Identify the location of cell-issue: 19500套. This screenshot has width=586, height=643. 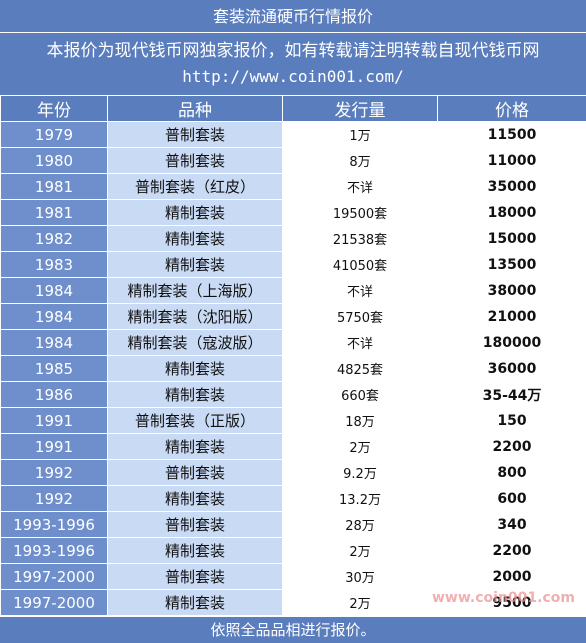
(360, 212).